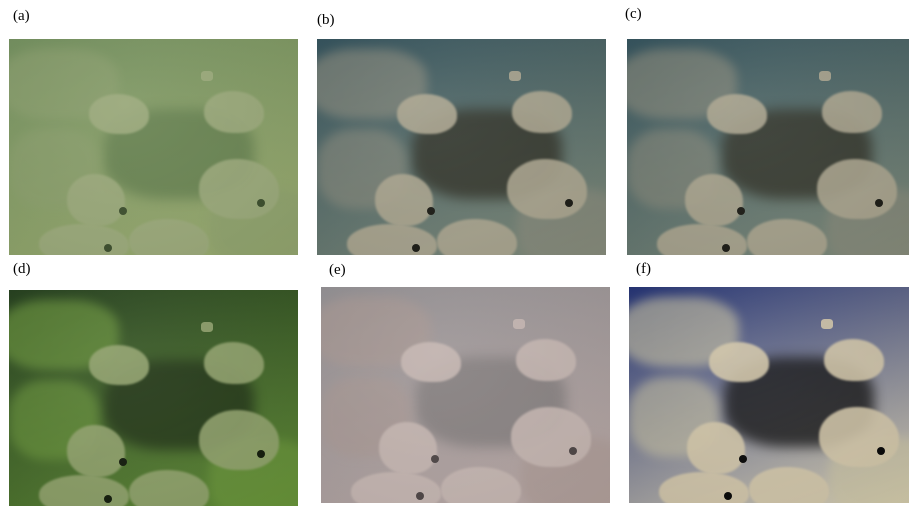 This screenshot has width=909, height=506. What do you see at coordinates (326, 20) in the screenshot?
I see `panel-b-label: (b)` at bounding box center [326, 20].